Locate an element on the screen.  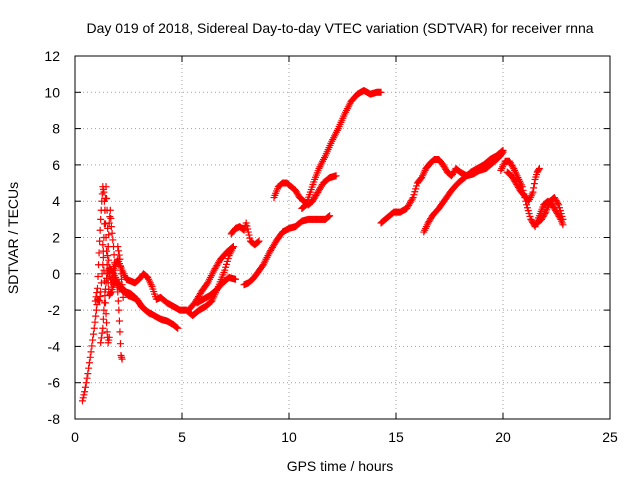
x-tick-label: 20 is located at coordinates (503, 437).